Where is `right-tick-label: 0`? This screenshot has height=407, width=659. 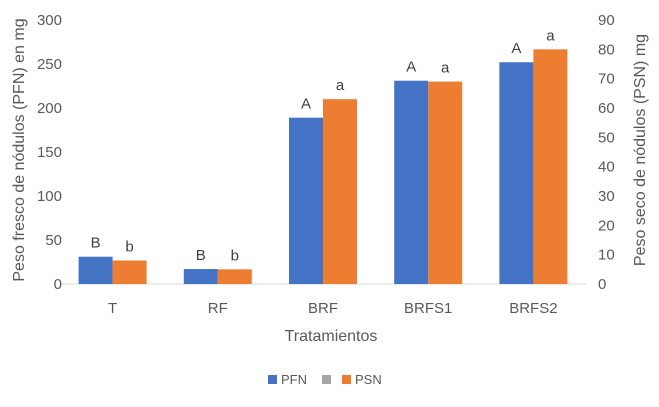
right-tick-label: 0 is located at coordinates (602, 284).